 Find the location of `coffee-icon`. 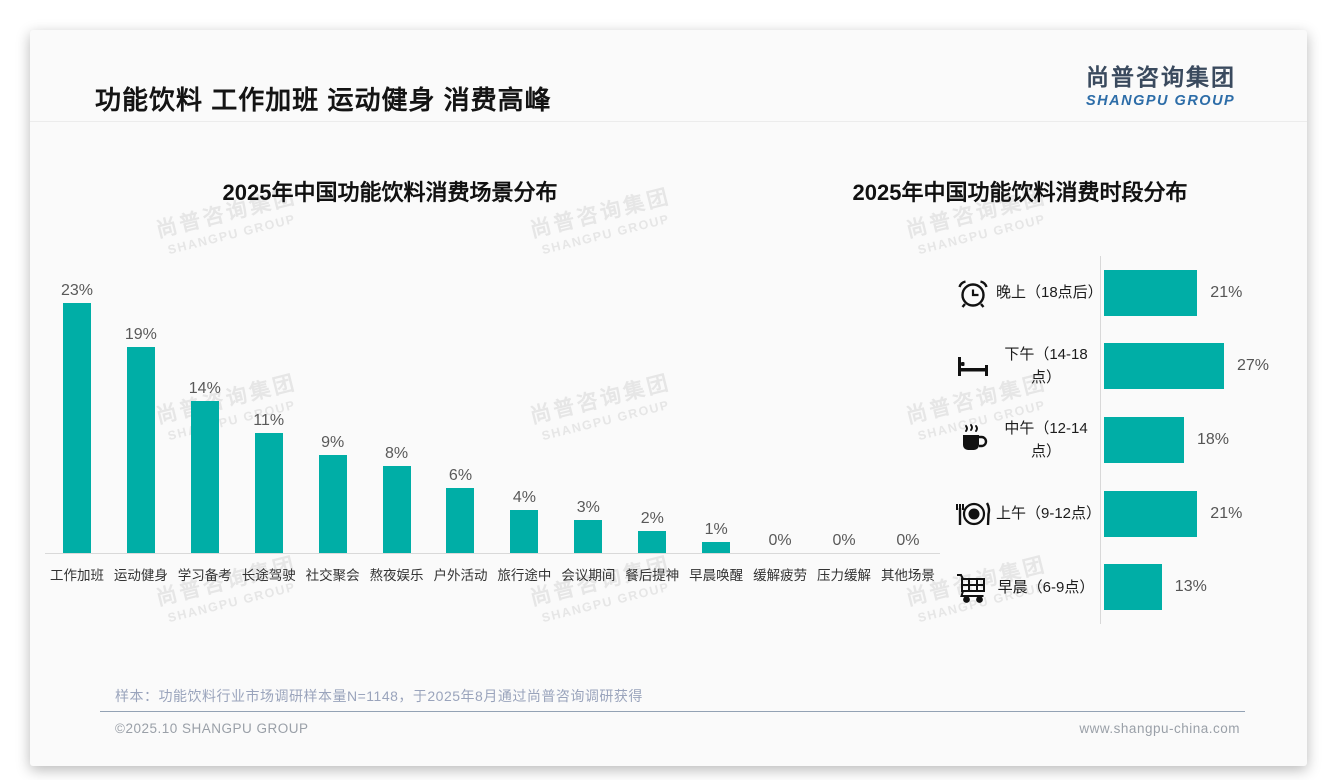

coffee-icon is located at coordinates (973, 440).